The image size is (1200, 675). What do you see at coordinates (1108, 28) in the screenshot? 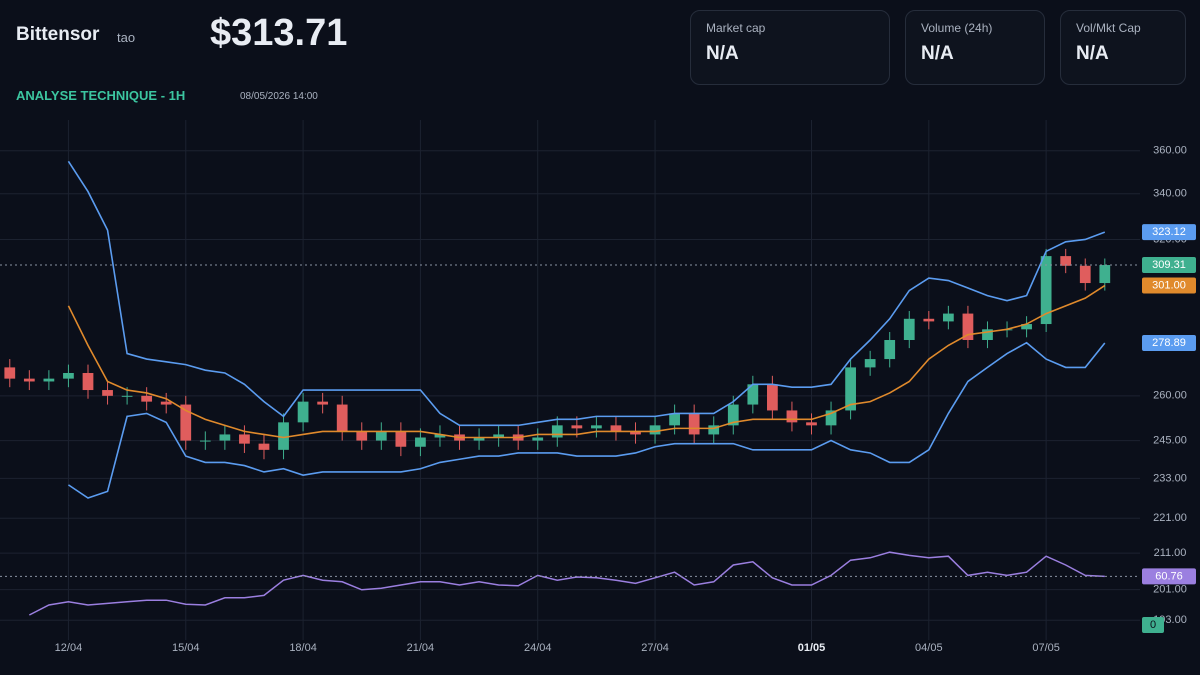
I see `card-label: Vol/Mkt Cap` at bounding box center [1108, 28].